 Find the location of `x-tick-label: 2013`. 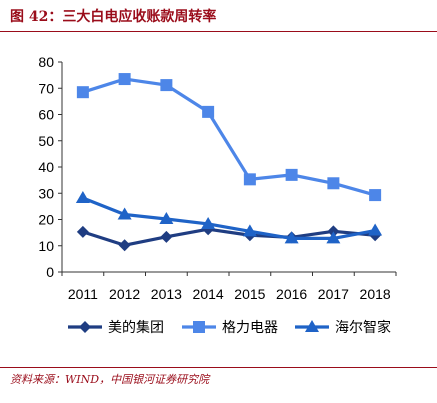

x-tick-label: 2013 is located at coordinates (166, 294).